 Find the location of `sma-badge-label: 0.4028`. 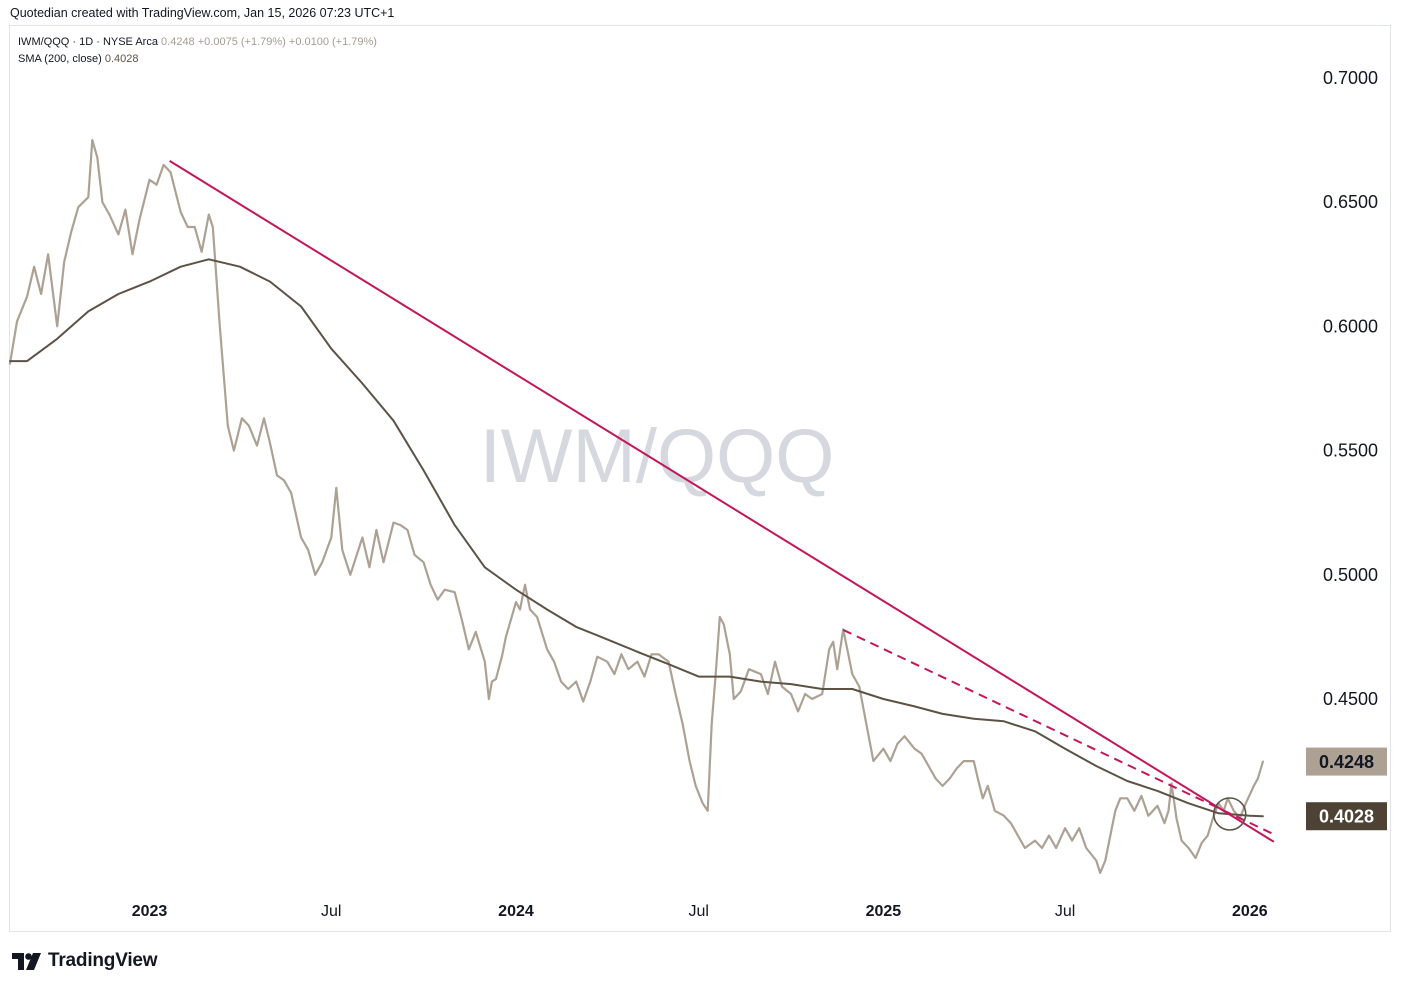

sma-badge-label: 0.4028 is located at coordinates (1346, 817).